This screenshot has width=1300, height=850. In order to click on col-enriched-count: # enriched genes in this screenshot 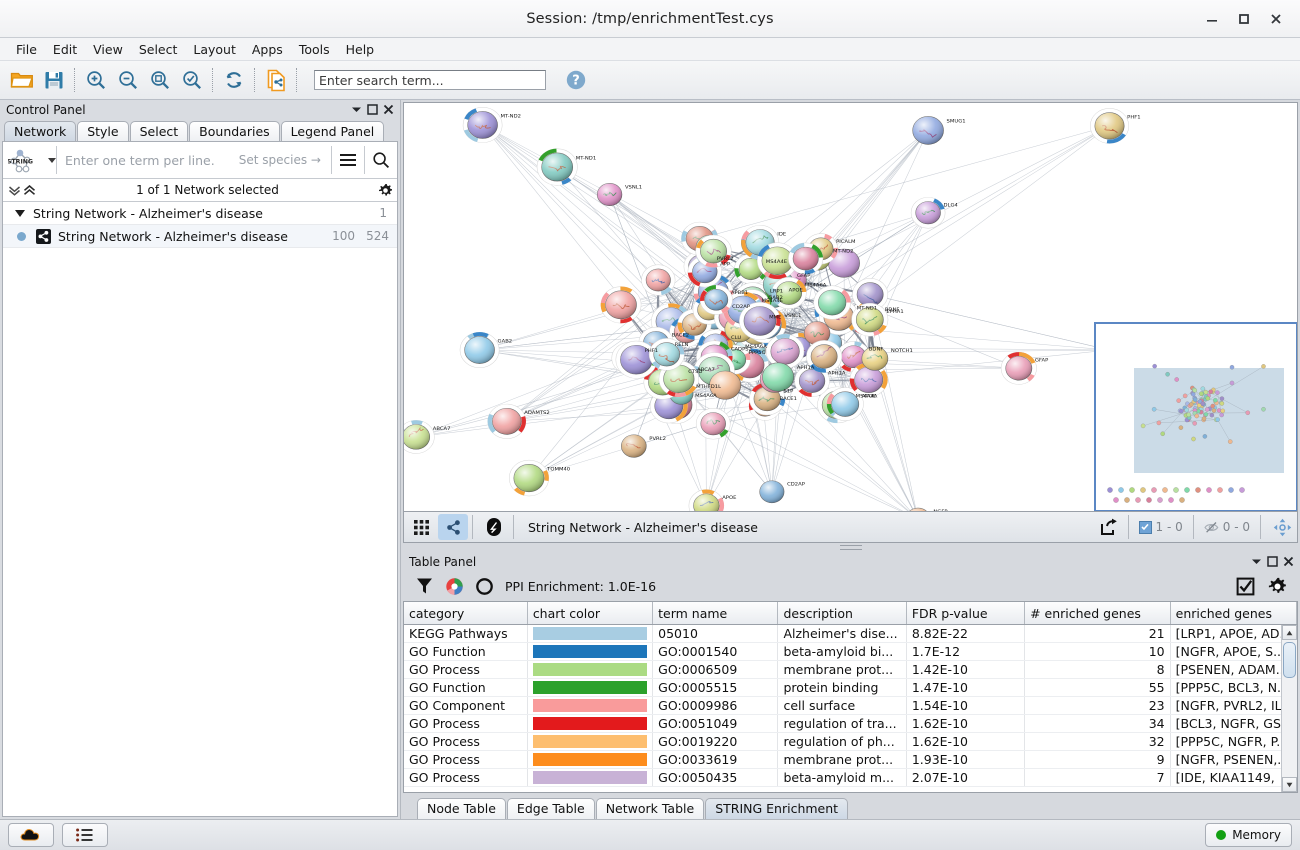, I will do `click(1097, 613)`.